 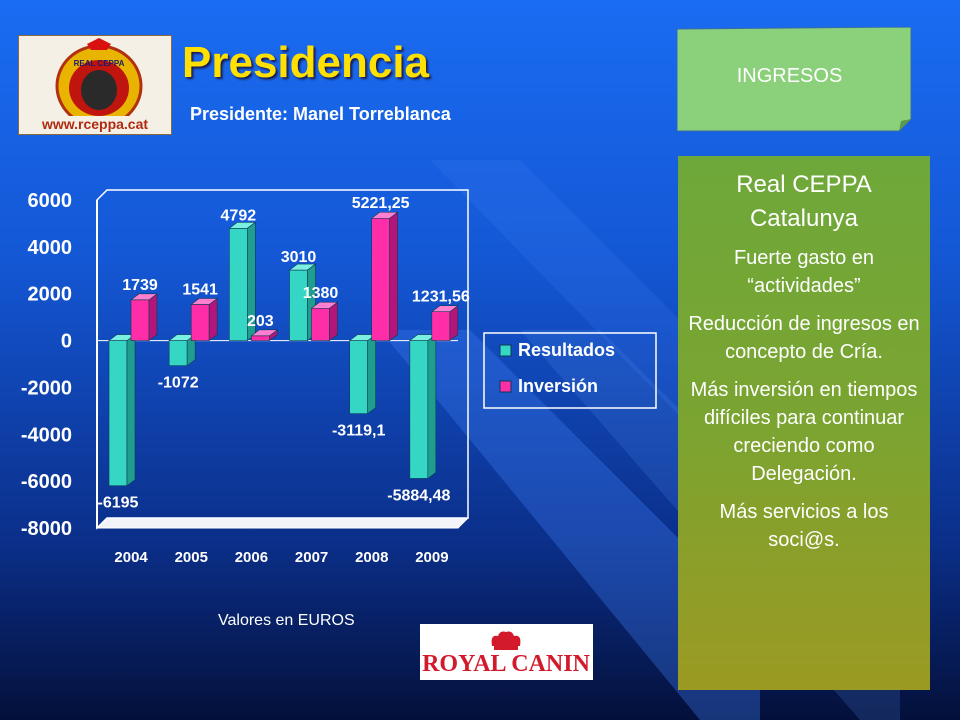 What do you see at coordinates (418, 495) in the screenshot?
I see `bar-value-label: -5884,48` at bounding box center [418, 495].